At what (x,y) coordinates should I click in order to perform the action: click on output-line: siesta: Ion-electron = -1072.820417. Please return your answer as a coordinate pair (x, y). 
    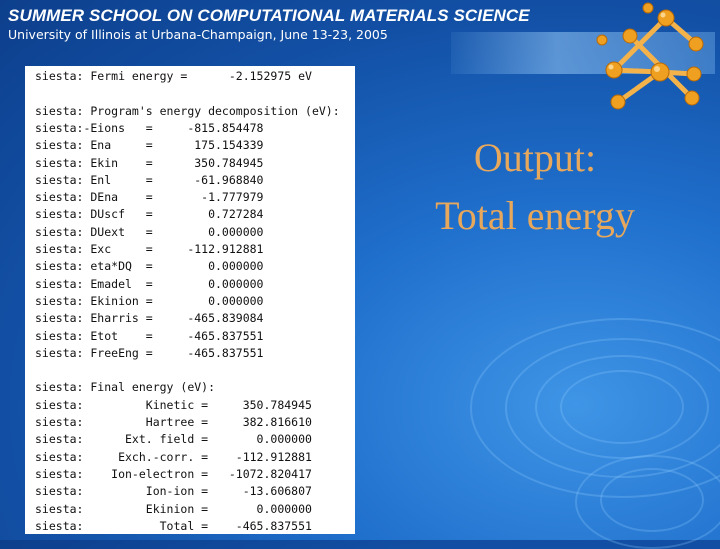
    Looking at the image, I should click on (173, 473).